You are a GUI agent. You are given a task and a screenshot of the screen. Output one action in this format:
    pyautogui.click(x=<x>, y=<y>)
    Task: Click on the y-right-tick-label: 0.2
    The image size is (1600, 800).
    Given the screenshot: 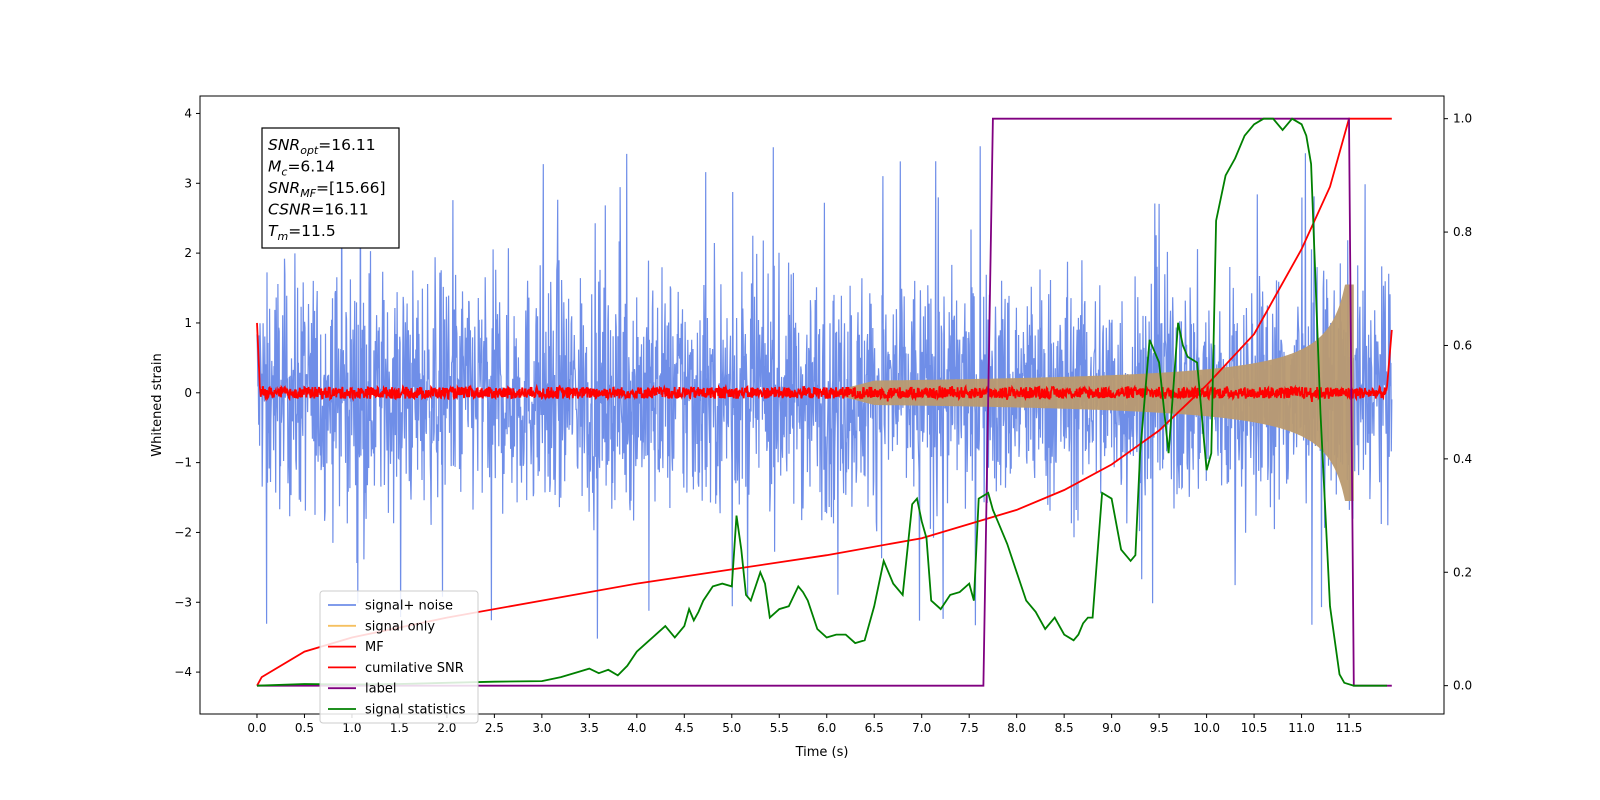 What is the action you would take?
    pyautogui.click(x=1462, y=572)
    